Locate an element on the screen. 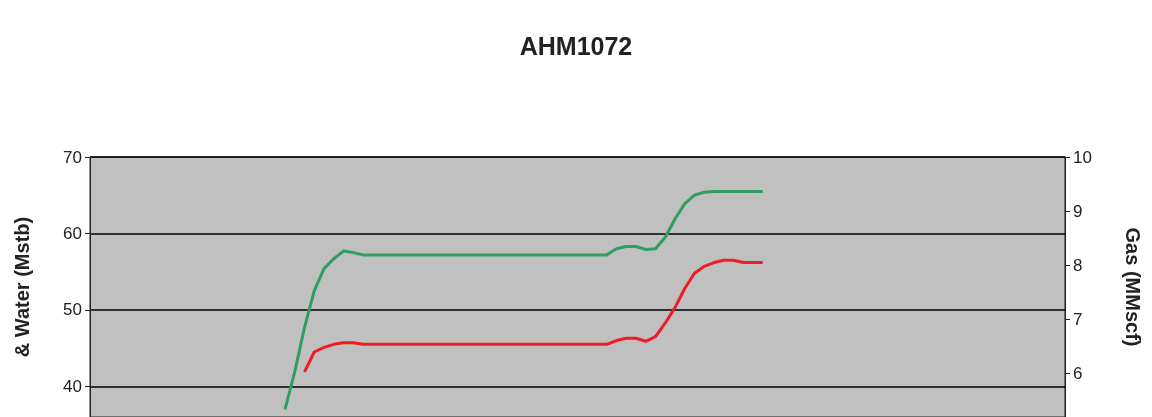 The width and height of the screenshot is (1152, 417). y-tick-label: 60 is located at coordinates (72, 233).